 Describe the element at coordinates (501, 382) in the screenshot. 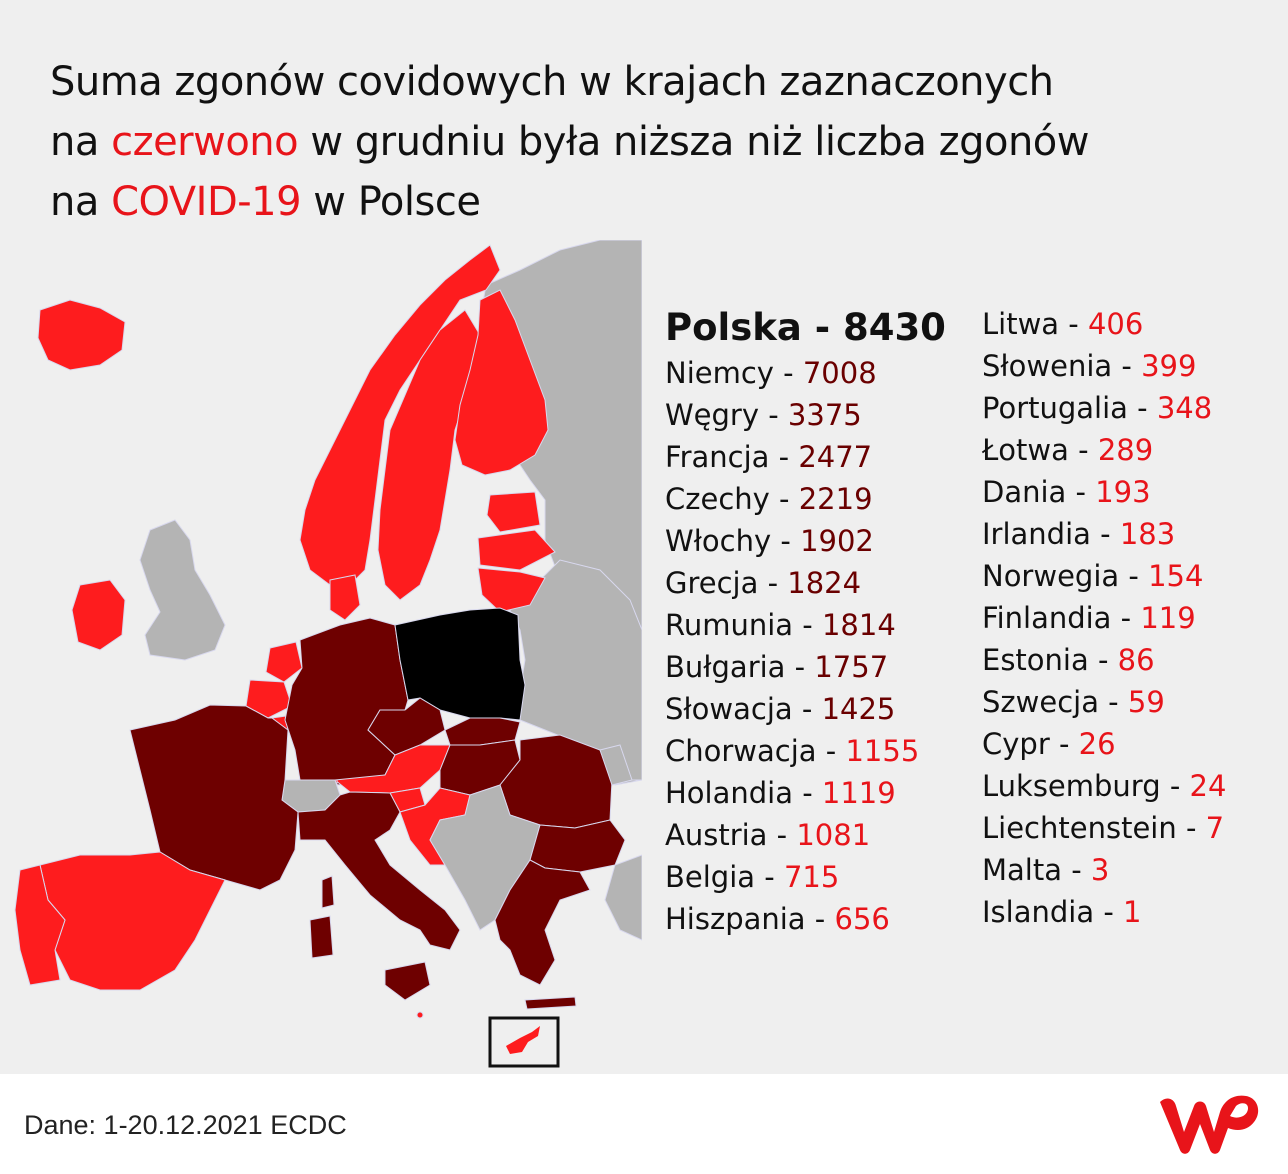

I see `country-finland` at that location.